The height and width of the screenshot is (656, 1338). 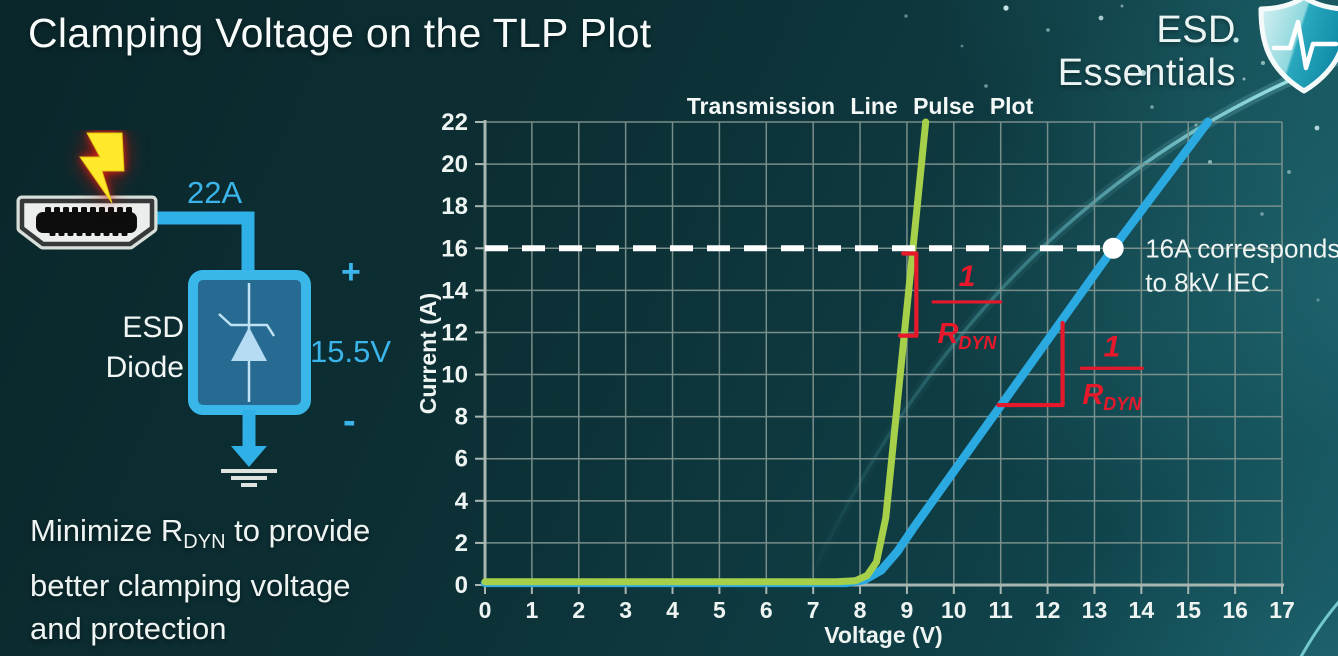 What do you see at coordinates (883, 635) in the screenshot?
I see `x-axis-label: Voltage (V)` at bounding box center [883, 635].